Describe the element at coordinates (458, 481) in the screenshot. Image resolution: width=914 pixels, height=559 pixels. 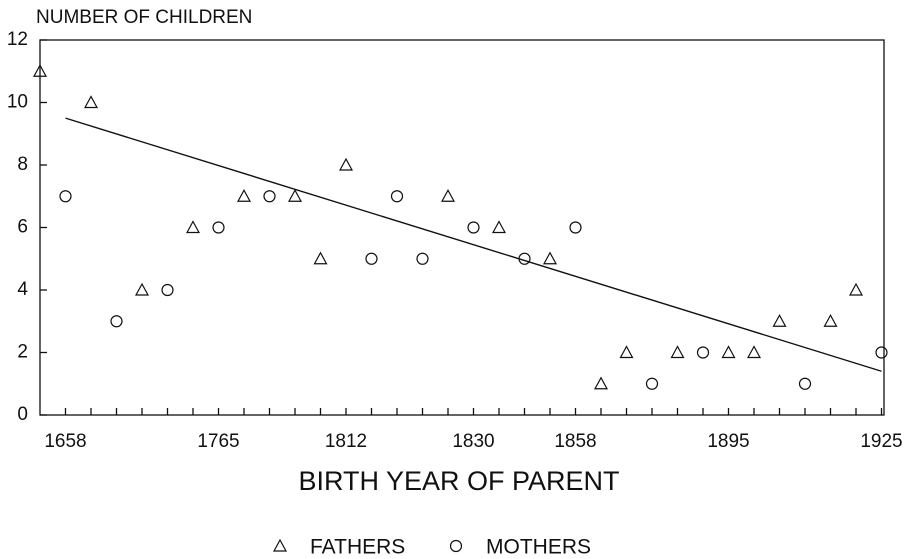
I see `x-axis-title: BIRTH YEAR OF PARENT` at that location.